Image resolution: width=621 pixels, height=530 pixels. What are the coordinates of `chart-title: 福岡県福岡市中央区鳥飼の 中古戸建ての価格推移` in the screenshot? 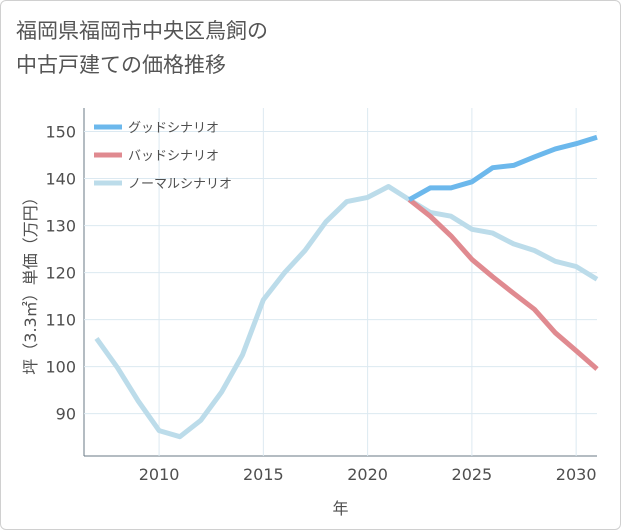 It's located at (142, 48).